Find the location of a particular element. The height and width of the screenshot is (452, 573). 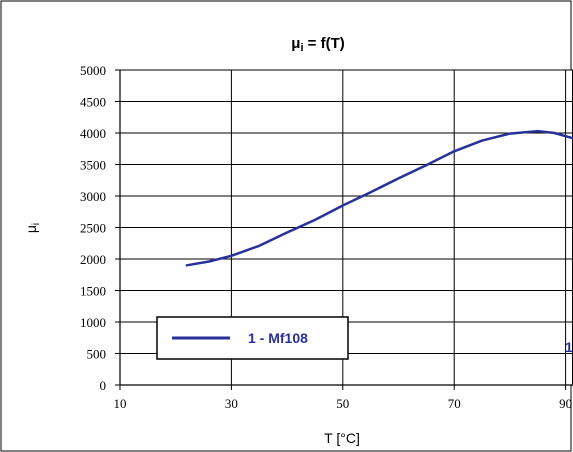

y-tick-label: 3500 is located at coordinates (93, 165).